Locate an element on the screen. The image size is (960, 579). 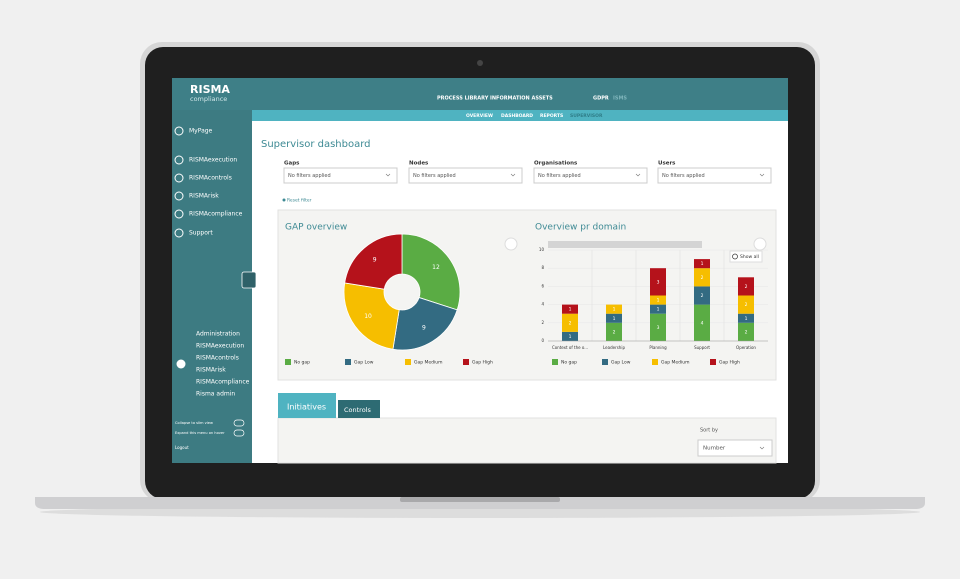
menu-item: MyPage is located at coordinates (201, 131).